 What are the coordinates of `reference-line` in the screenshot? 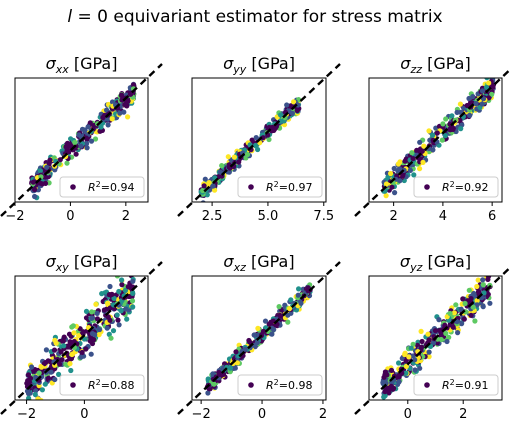 It's located at (81, 338).